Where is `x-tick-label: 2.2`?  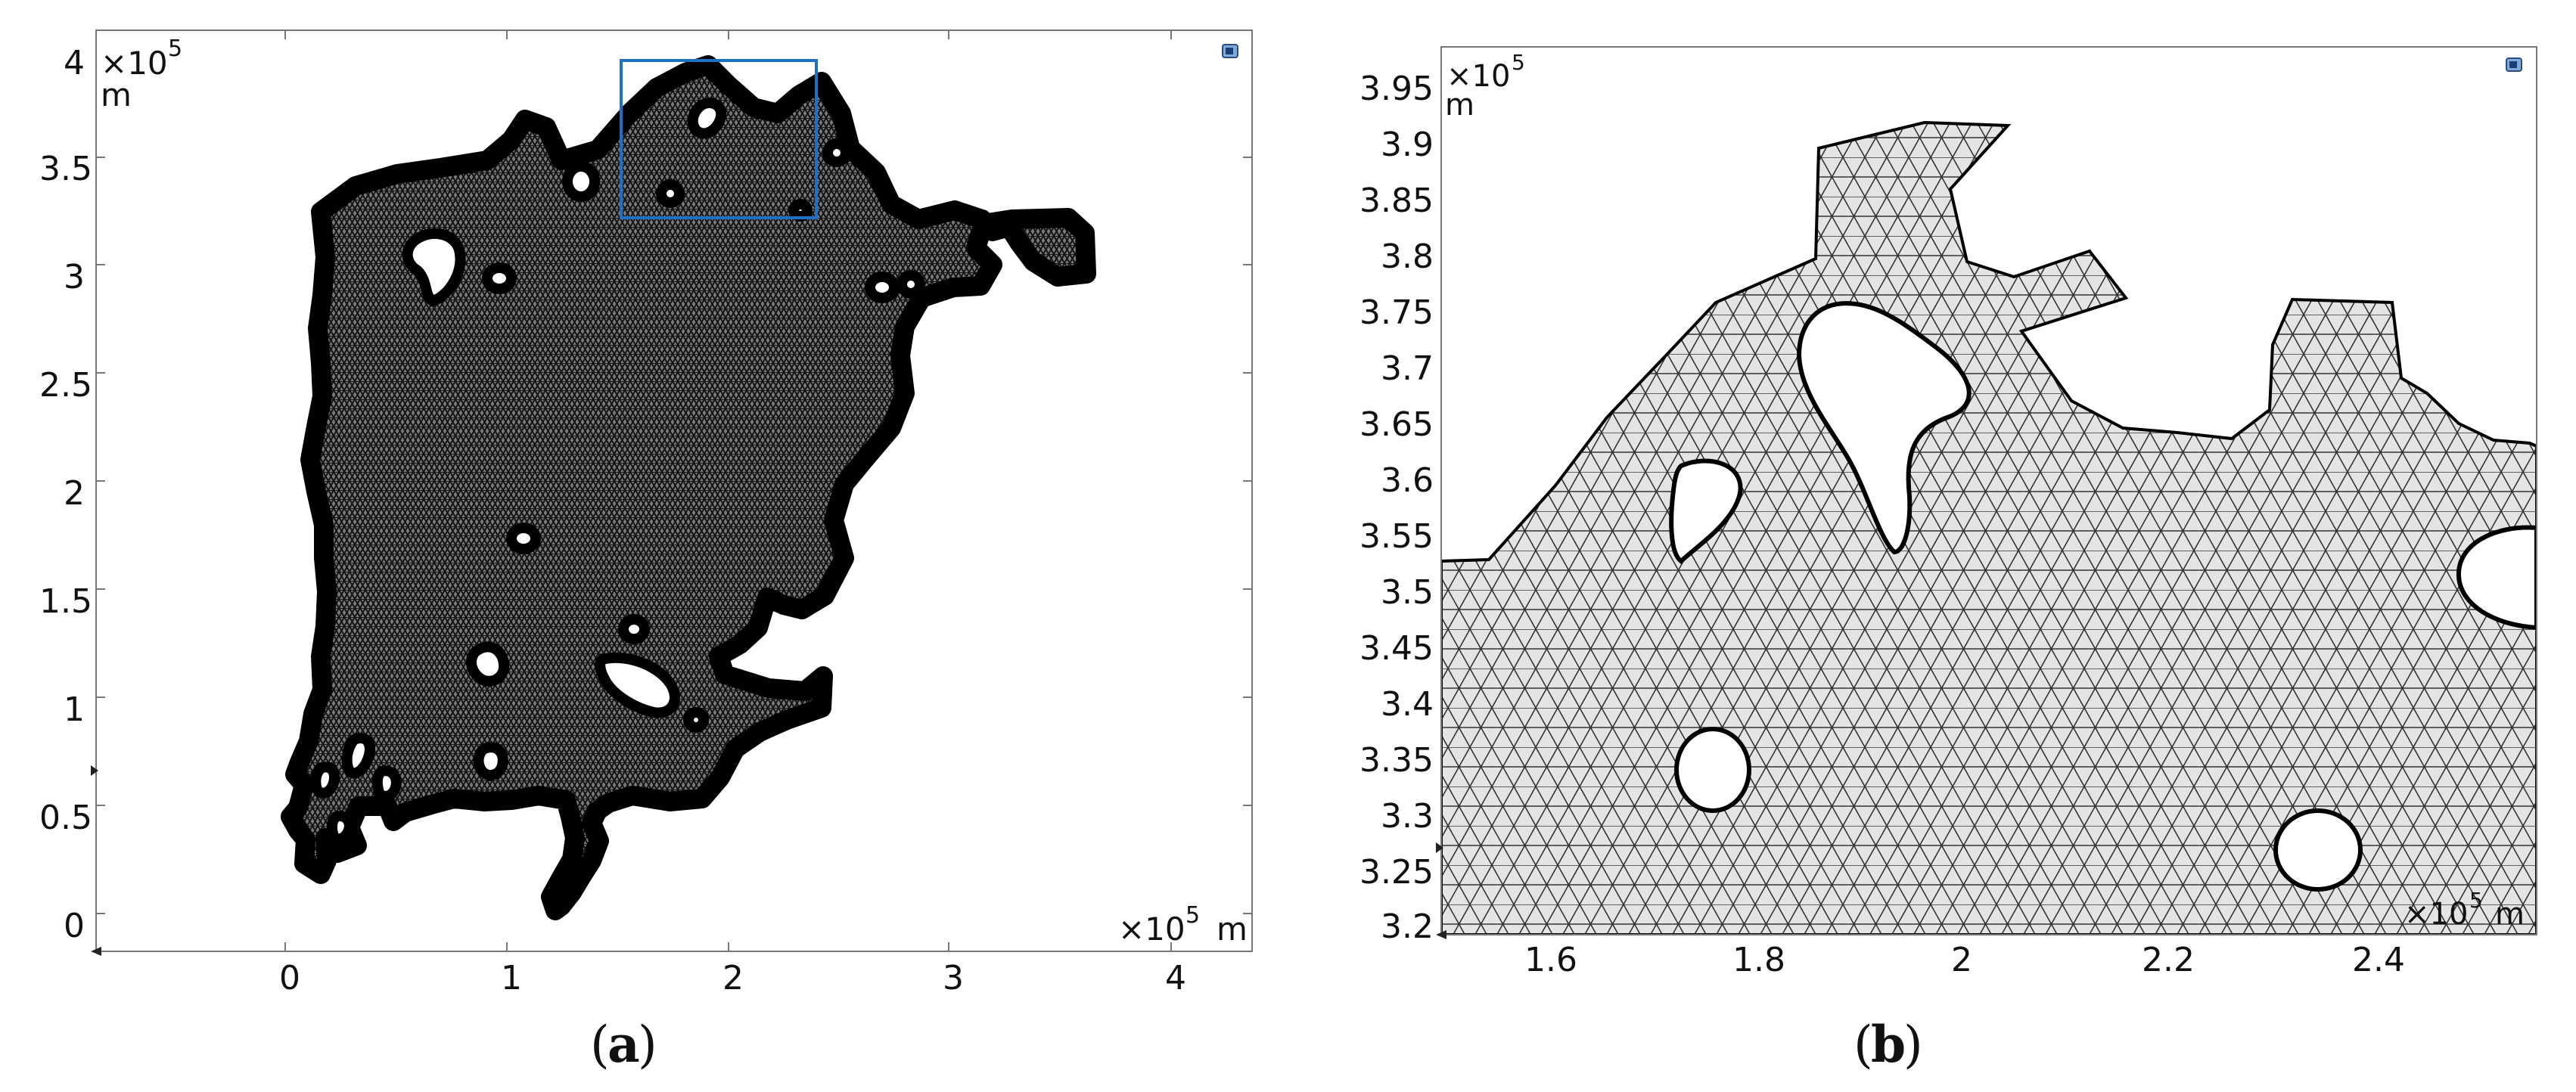
x-tick-label: 2.2 is located at coordinates (2168, 960).